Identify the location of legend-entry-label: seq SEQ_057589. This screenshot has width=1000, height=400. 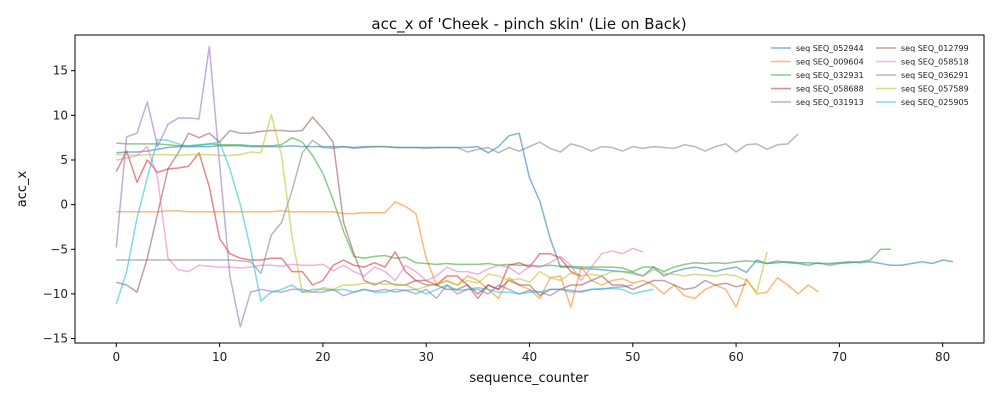
(935, 89).